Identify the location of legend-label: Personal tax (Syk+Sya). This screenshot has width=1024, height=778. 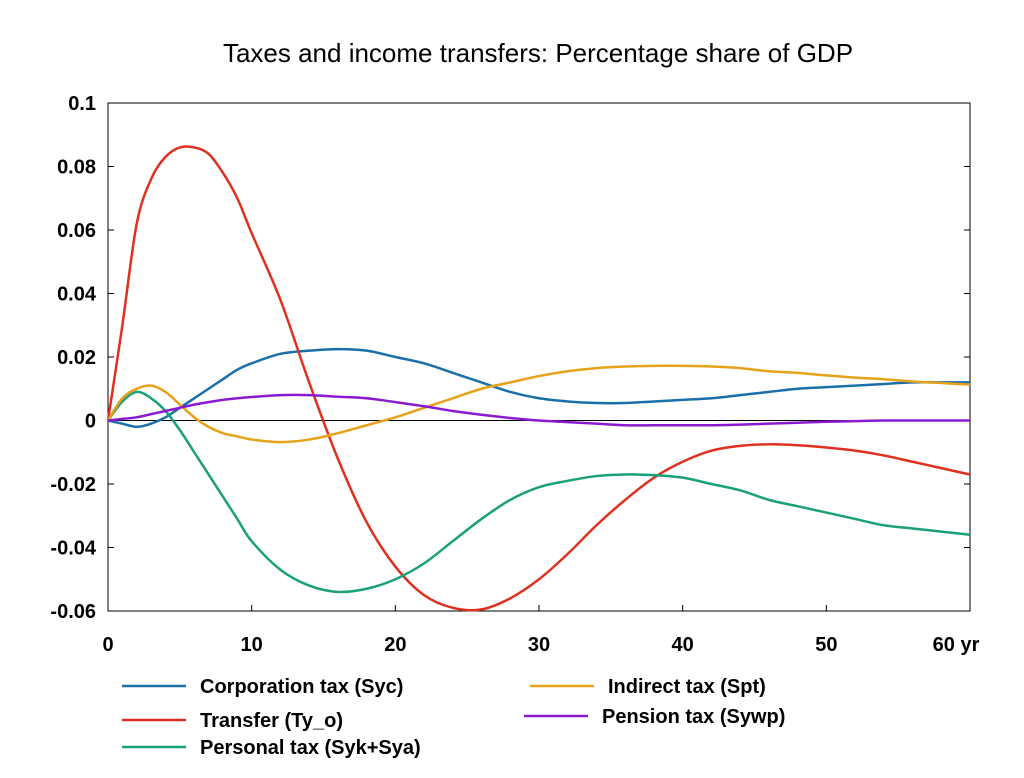
(310, 748).